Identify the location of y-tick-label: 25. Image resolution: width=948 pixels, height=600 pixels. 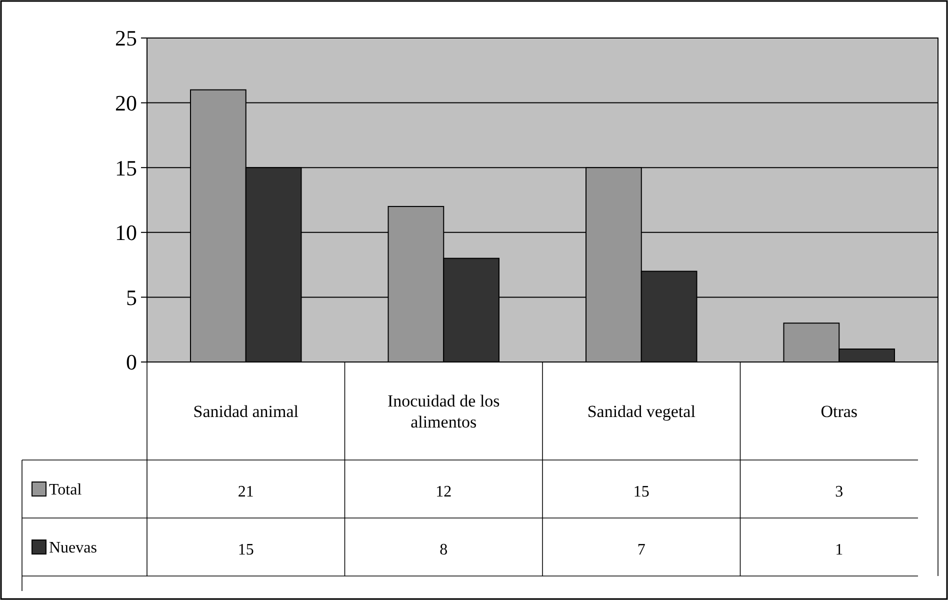
(126, 38).